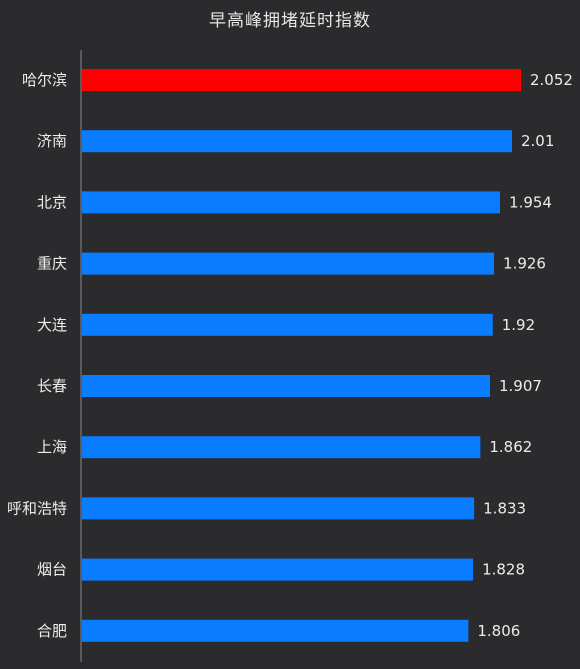  What do you see at coordinates (52, 447) in the screenshot?
I see `category-label-6: 上海` at bounding box center [52, 447].